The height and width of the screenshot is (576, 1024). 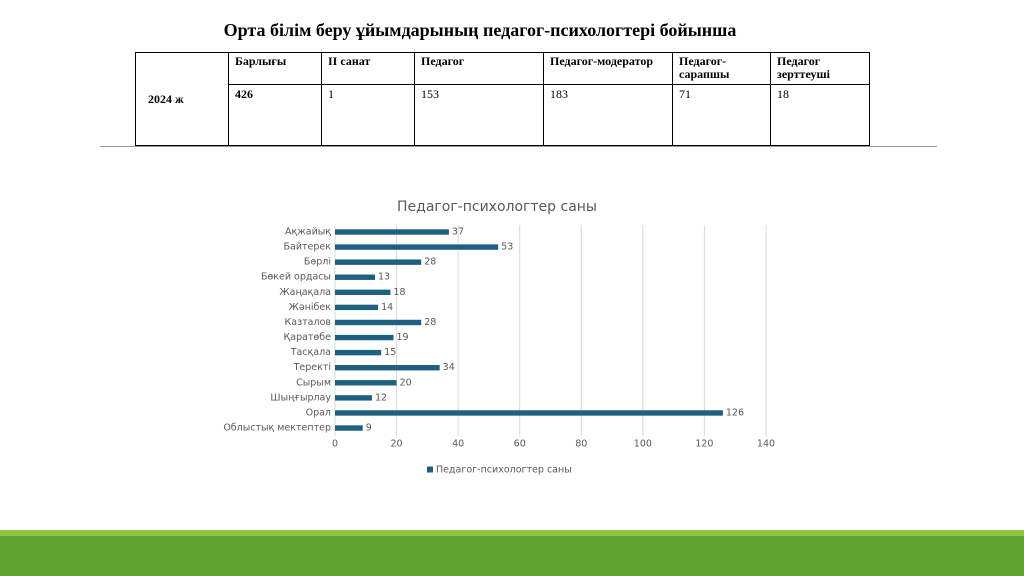 What do you see at coordinates (458, 444) in the screenshot?
I see `x-tick-label: 40` at bounding box center [458, 444].